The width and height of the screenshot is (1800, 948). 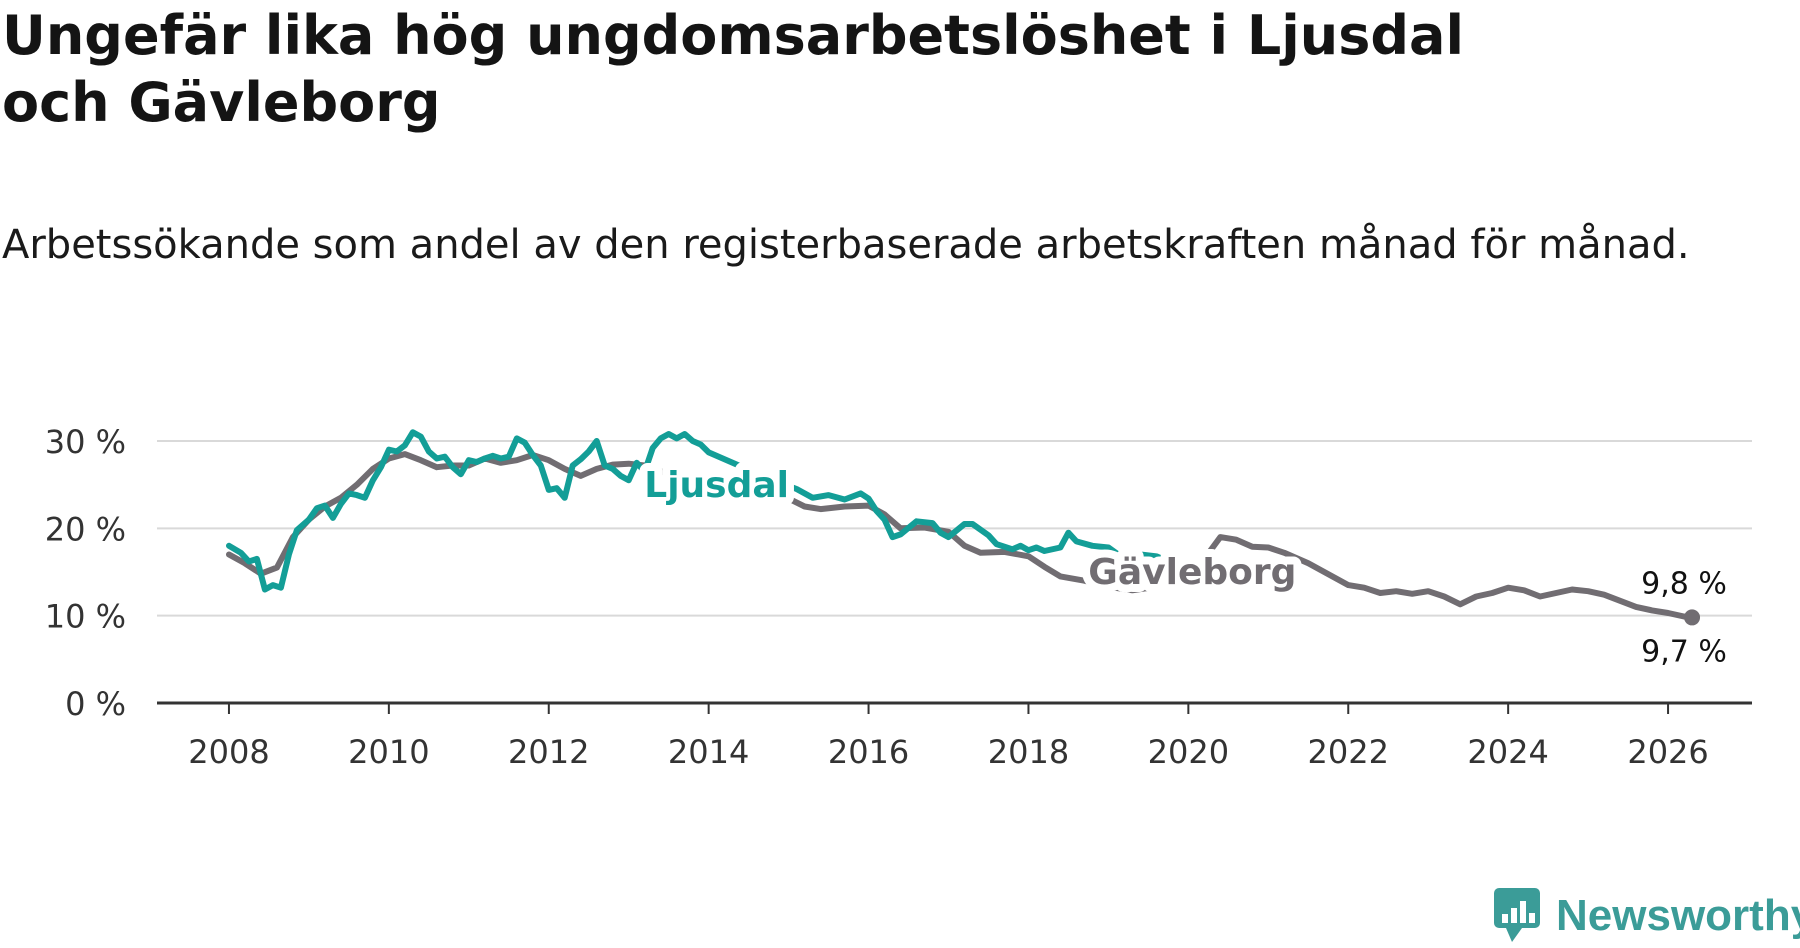 What do you see at coordinates (85, 573) in the screenshot?
I see `y-axis-tick-labels: 0 % 10 % 20 % 30 %` at bounding box center [85, 573].